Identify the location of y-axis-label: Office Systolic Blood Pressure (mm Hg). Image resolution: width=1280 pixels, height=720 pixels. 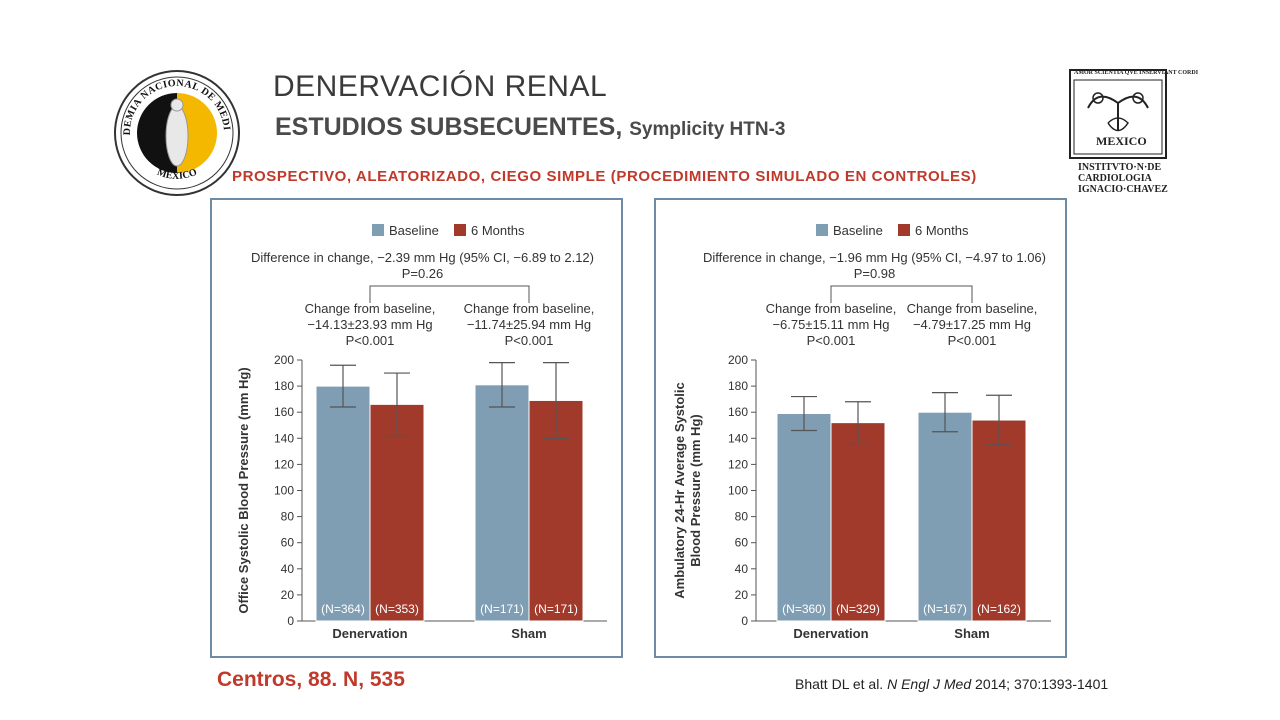
(243, 490).